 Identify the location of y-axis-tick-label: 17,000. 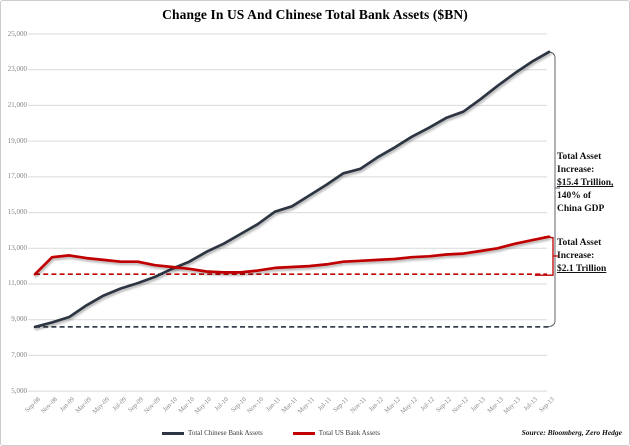
(17, 176).